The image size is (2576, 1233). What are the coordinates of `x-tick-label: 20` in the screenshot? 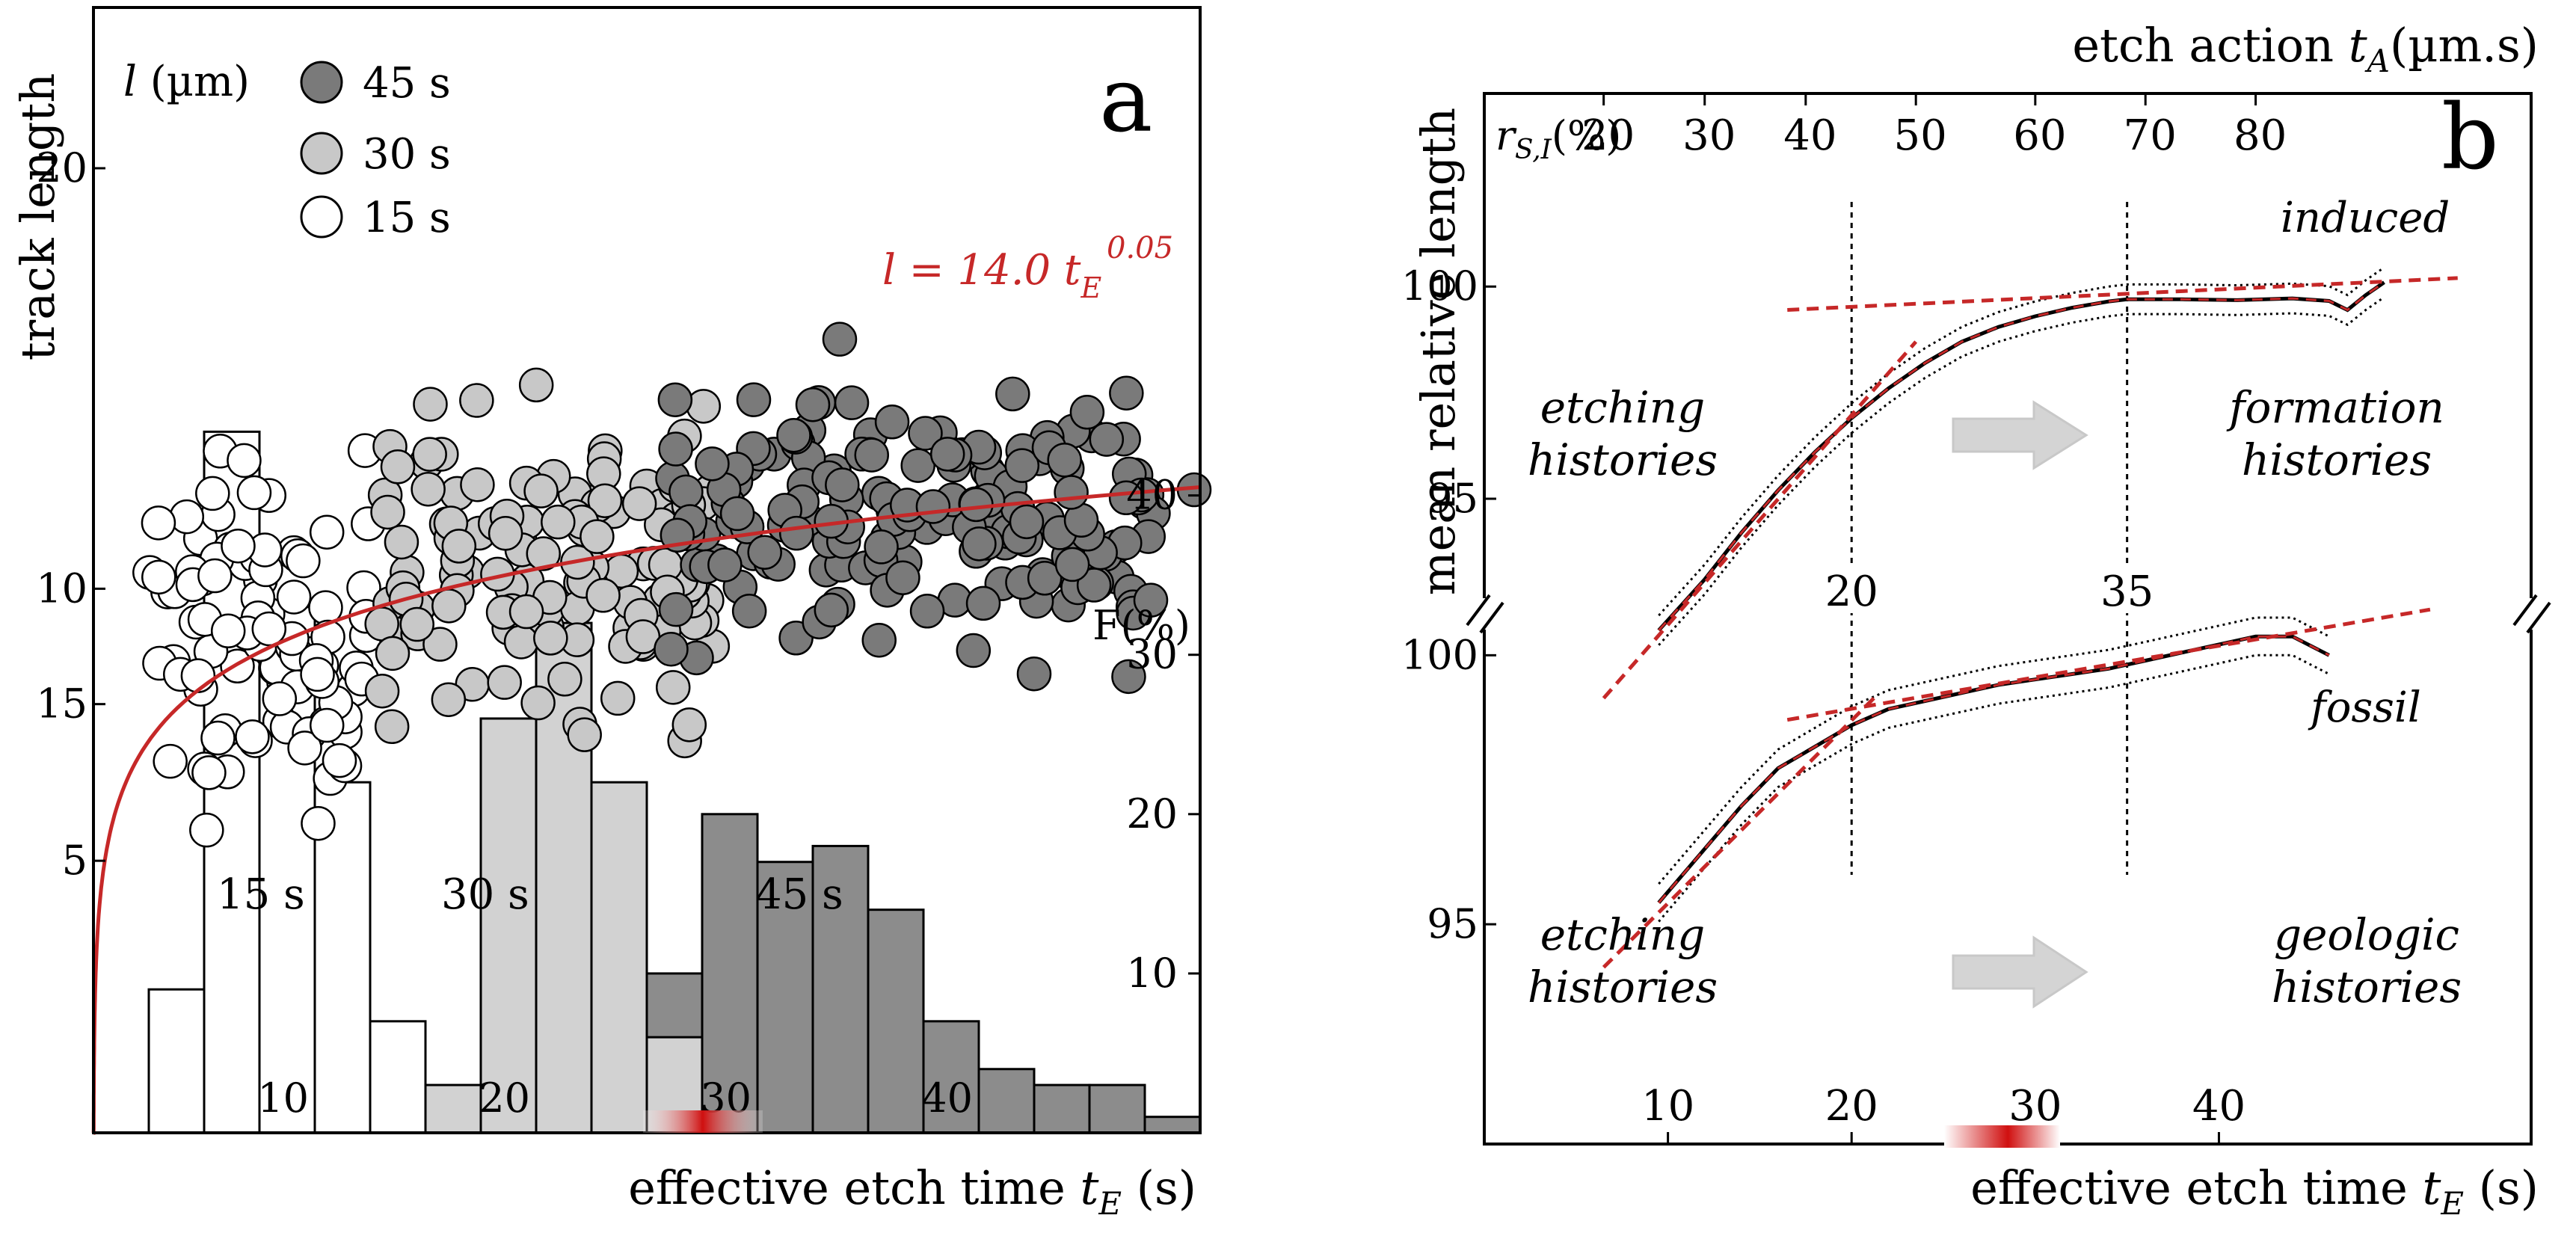 It's located at (504, 1098).